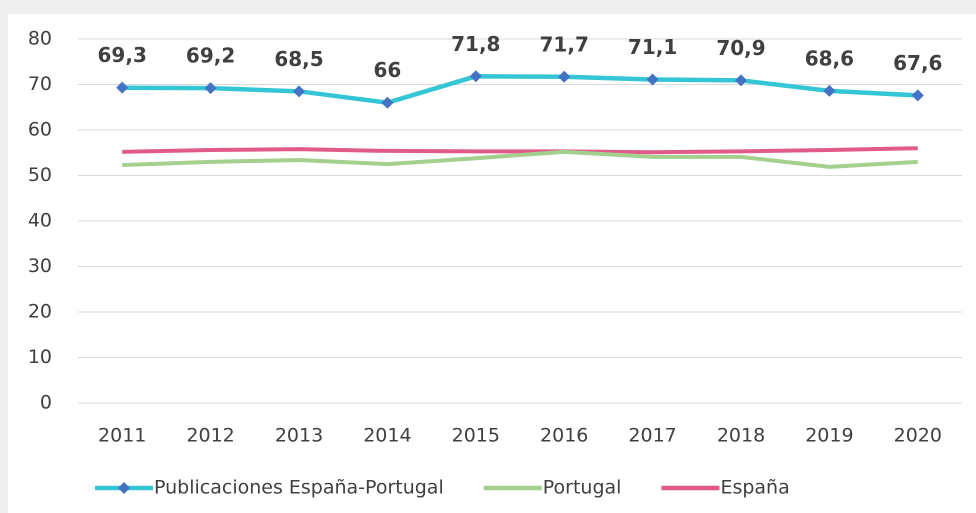 The image size is (976, 513). I want to click on x-tick-label: 2015, so click(476, 436).